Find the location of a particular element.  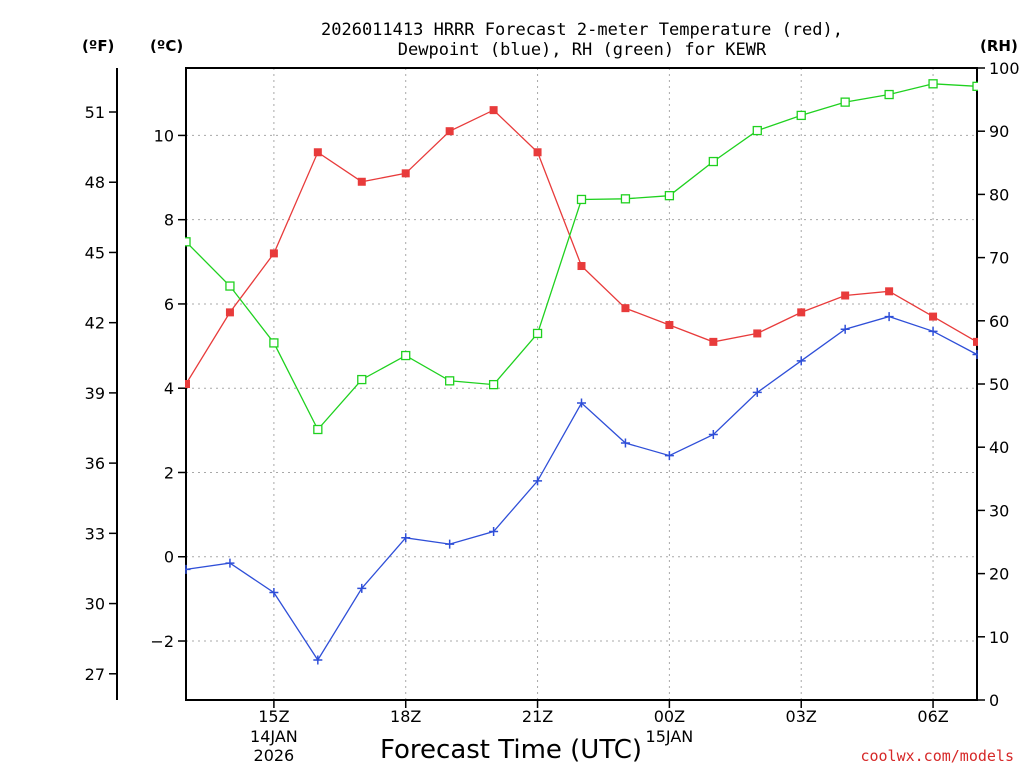

x-tick-label-2: 21Z is located at coordinates (537, 716).